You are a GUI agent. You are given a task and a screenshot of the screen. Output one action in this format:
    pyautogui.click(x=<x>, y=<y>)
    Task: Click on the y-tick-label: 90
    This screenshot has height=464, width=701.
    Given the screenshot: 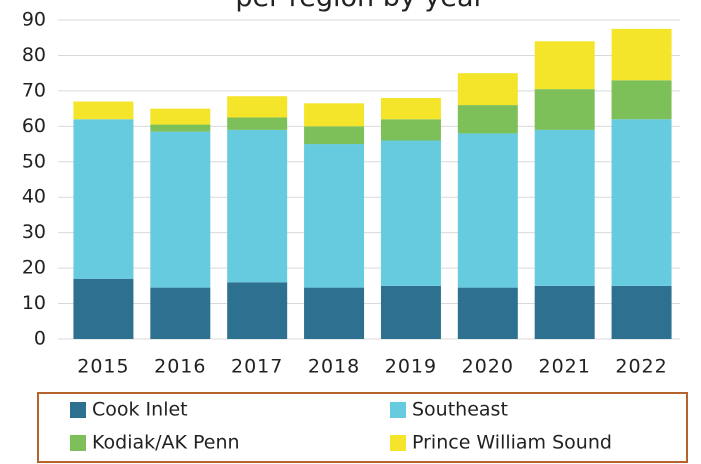 What is the action you would take?
    pyautogui.click(x=34, y=20)
    